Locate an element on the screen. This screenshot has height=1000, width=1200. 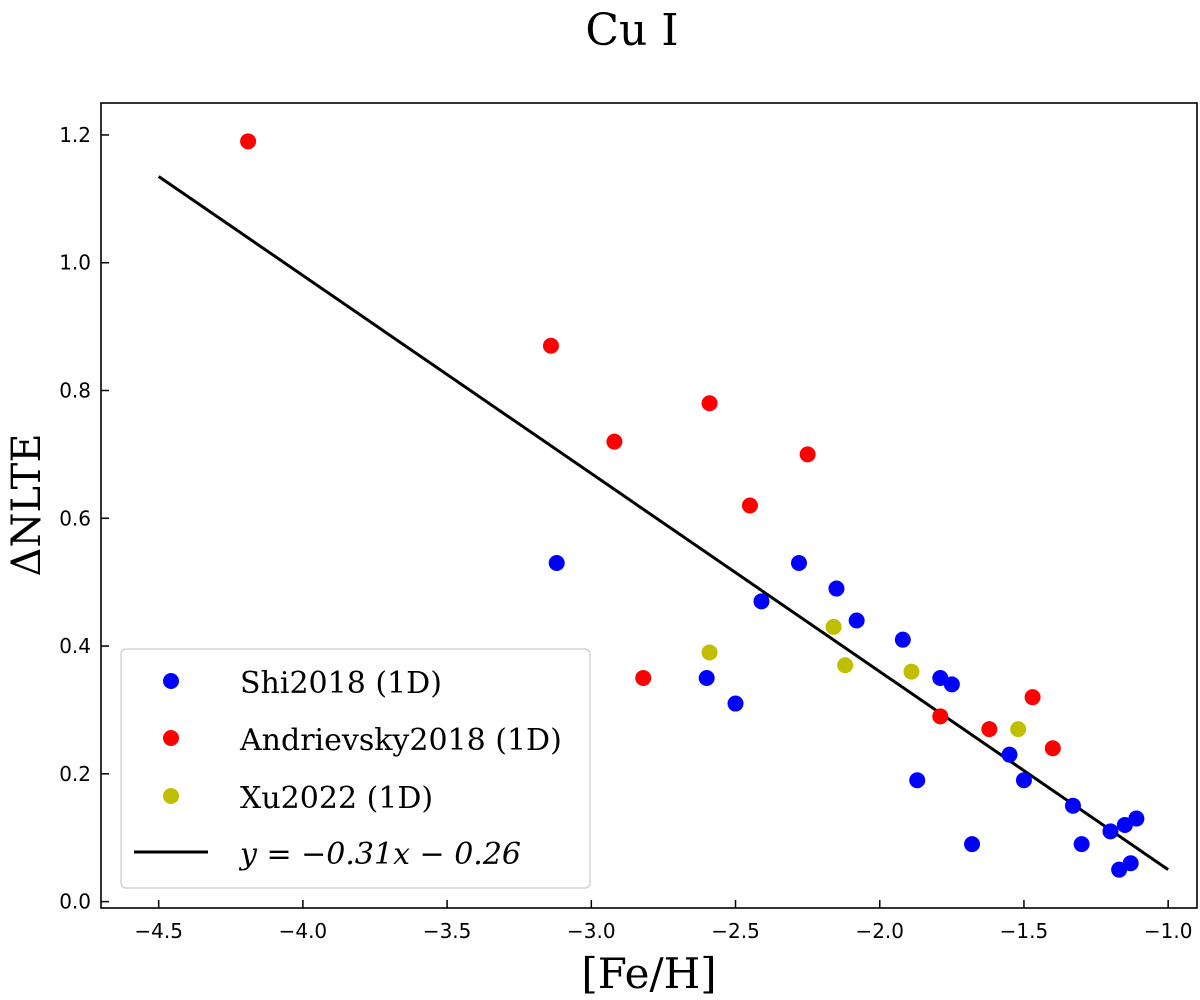
y-axis-label: ΔNLTE is located at coordinates (27, 504).